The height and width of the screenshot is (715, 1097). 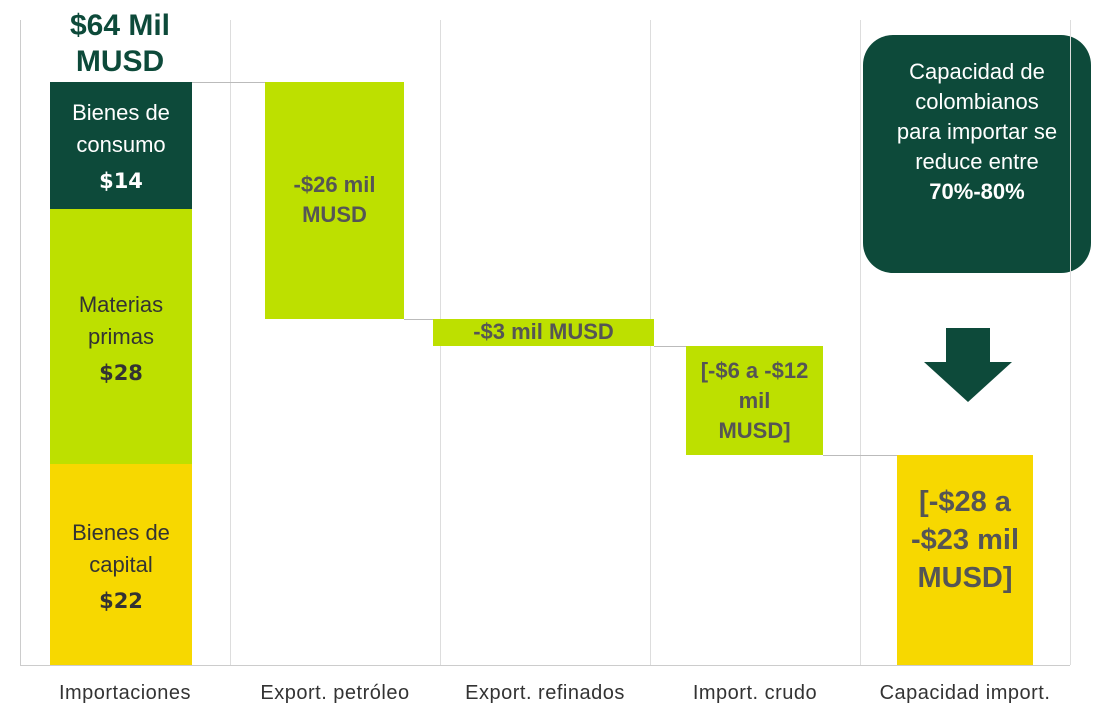 I want to click on x-tick-label: Importaciones, so click(x=125, y=693).